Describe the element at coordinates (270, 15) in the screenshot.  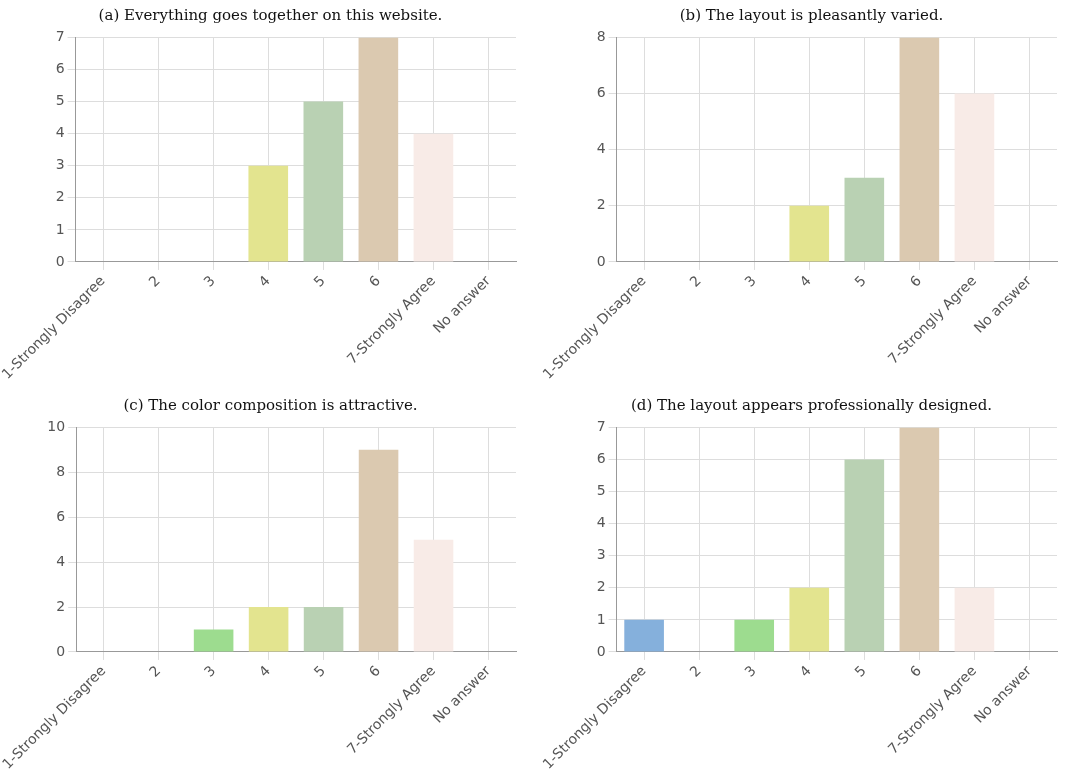
I see `chart-title: (a) Everything goes together on this website.` at that location.